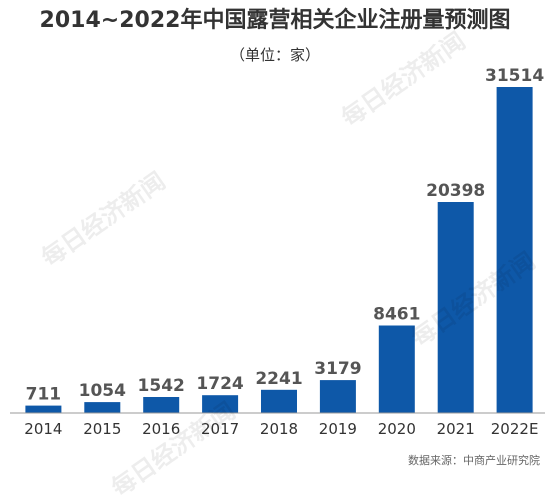  I want to click on source-note: 数据来源：中商产业研究院, so click(474, 460).